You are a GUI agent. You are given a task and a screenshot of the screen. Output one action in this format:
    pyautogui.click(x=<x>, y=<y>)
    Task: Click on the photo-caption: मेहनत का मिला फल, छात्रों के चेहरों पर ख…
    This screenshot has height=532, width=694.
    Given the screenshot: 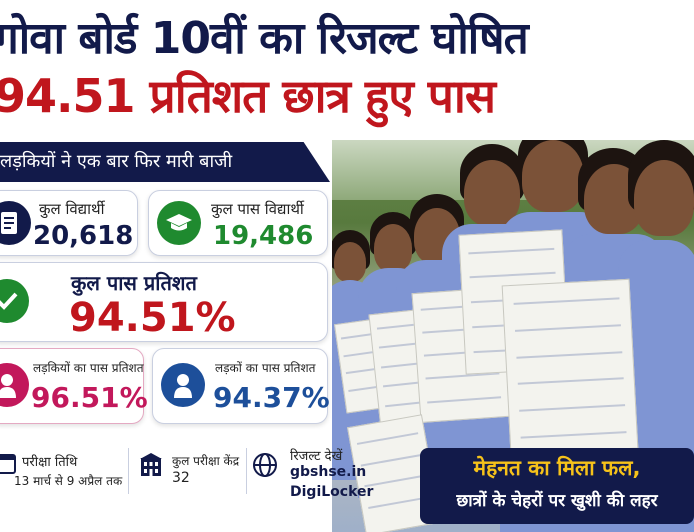 What is the action you would take?
    pyautogui.click(x=557, y=486)
    